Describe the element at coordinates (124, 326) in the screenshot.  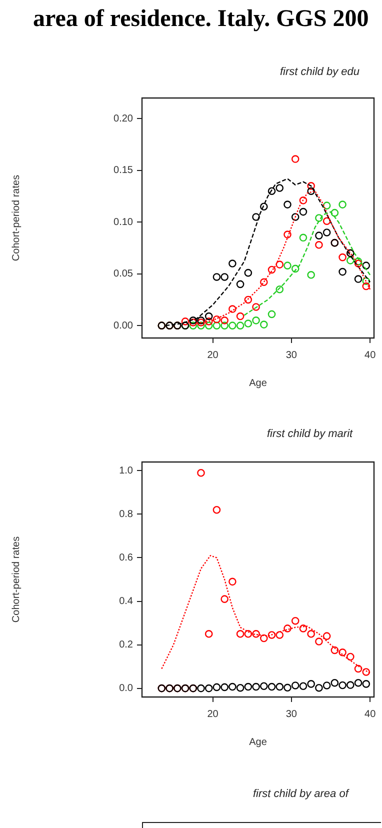
I see `y-tick-label: 0.00` at that location.